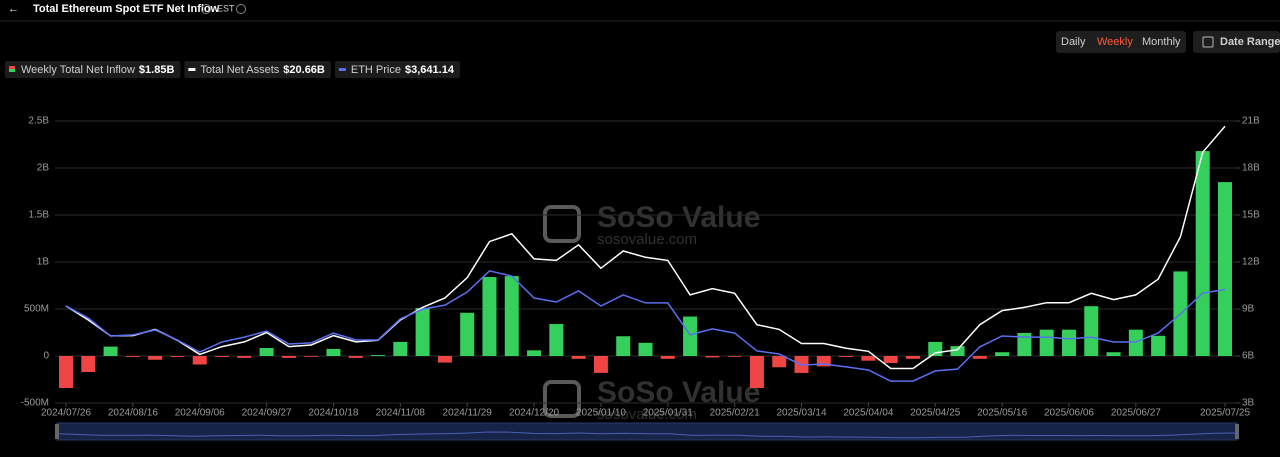  Describe the element at coordinates (200, 413) in the screenshot. I see `x-tick-label: 2024/09/06` at that location.